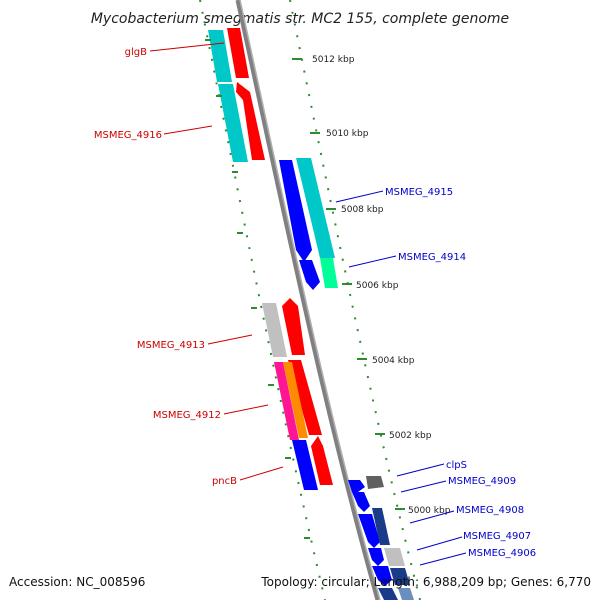 The width and height of the screenshot is (600, 600). What do you see at coordinates (456, 465) in the screenshot?
I see `gene-label-clpS: clpS` at bounding box center [456, 465].